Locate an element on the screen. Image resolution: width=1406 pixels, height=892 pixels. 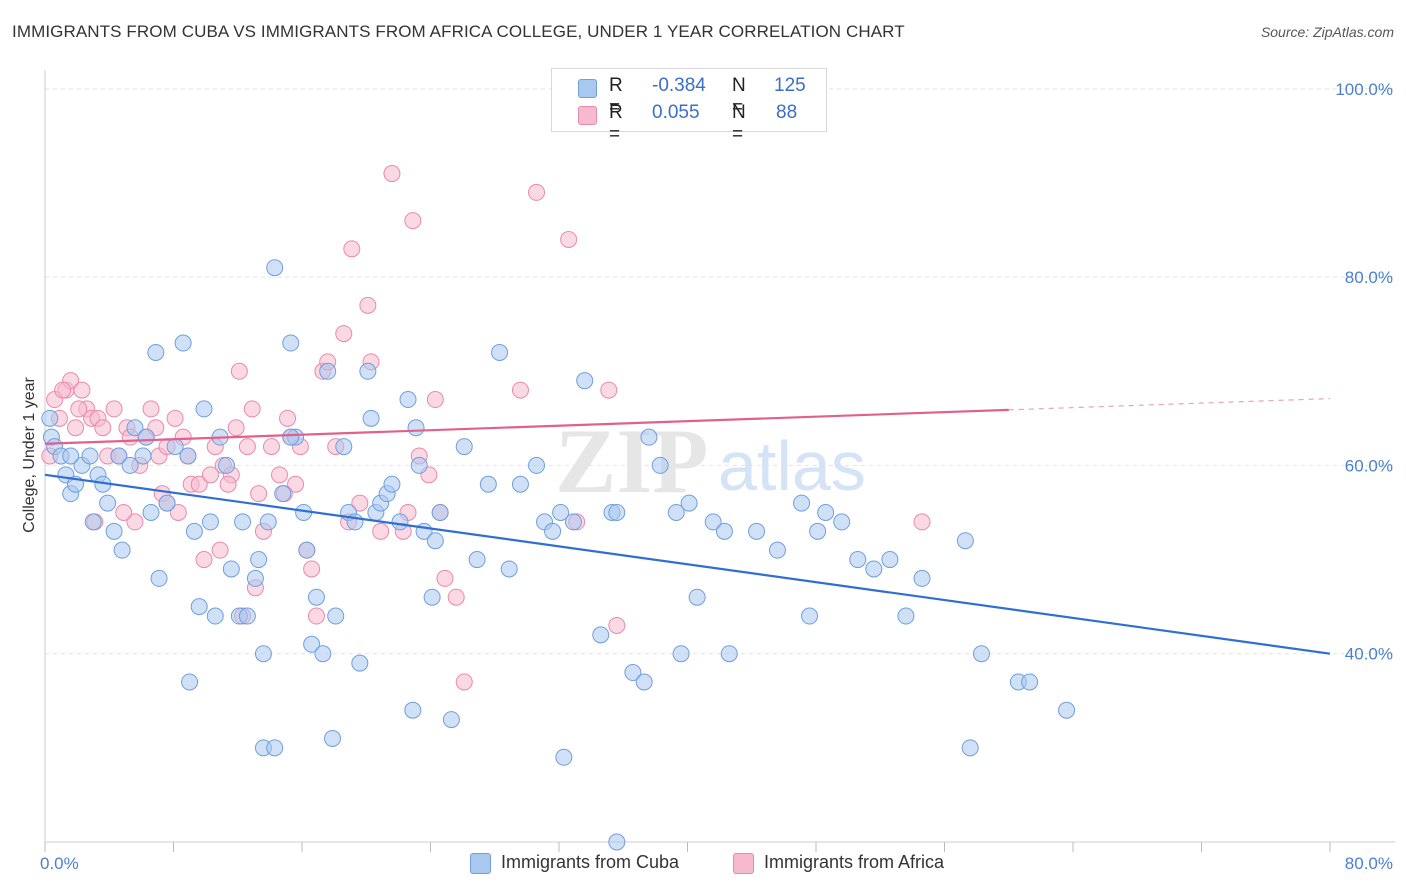
correlation-legend: R = -0.384 N = 125 R = 0.055 N = 88 is located at coordinates (689, 106).